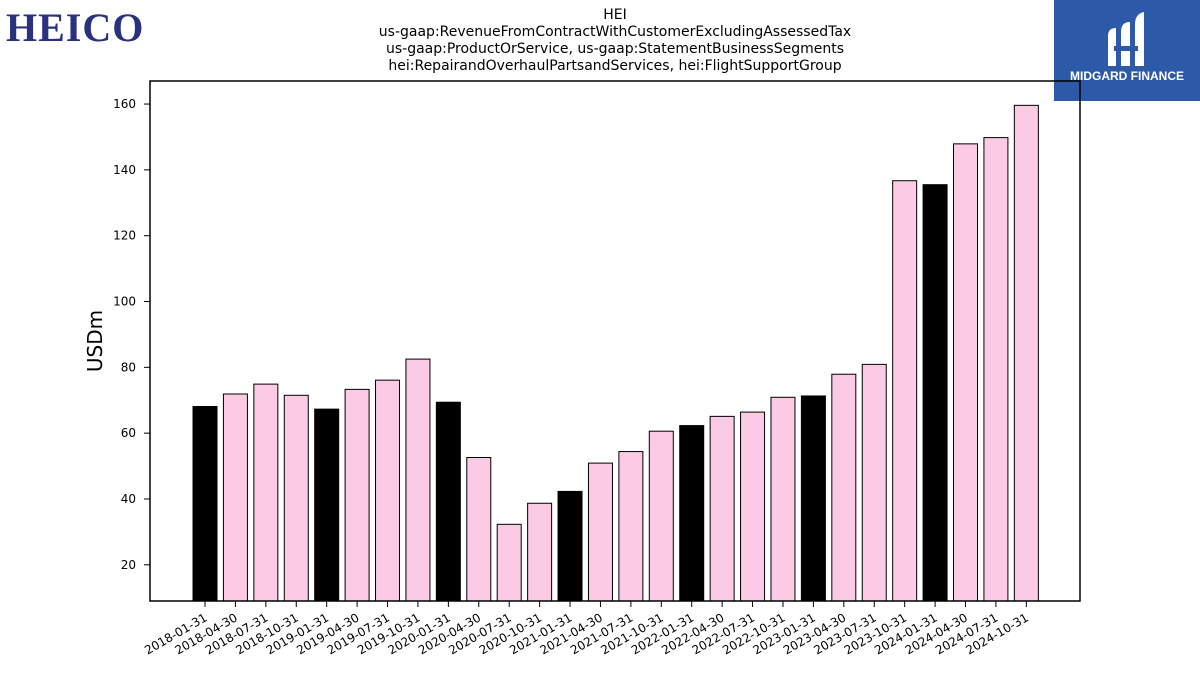 The image size is (1200, 675). Describe the element at coordinates (124, 170) in the screenshot. I see `y-tick-label: 140` at that location.